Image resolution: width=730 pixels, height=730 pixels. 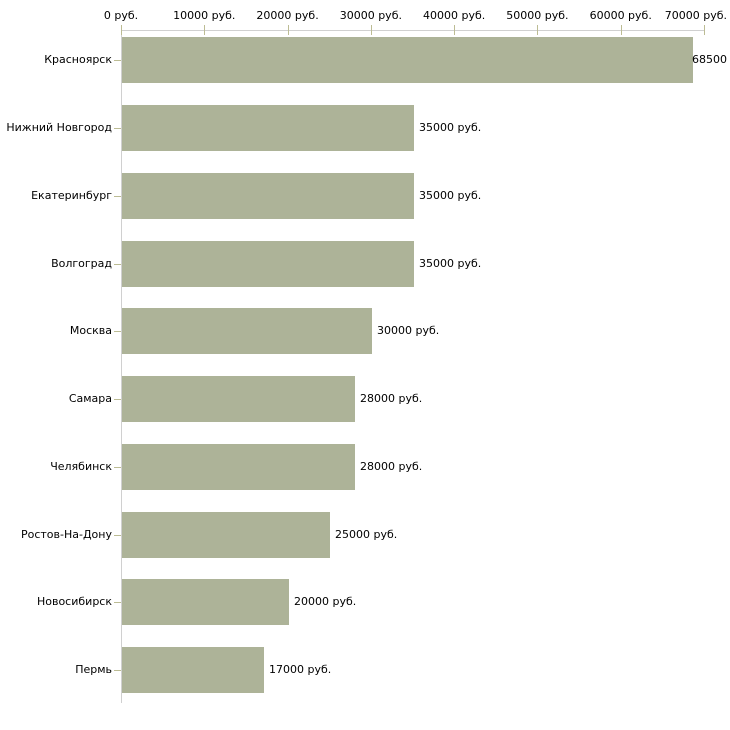 I want to click on x-tick-label: 50000 руб., so click(x=537, y=15).